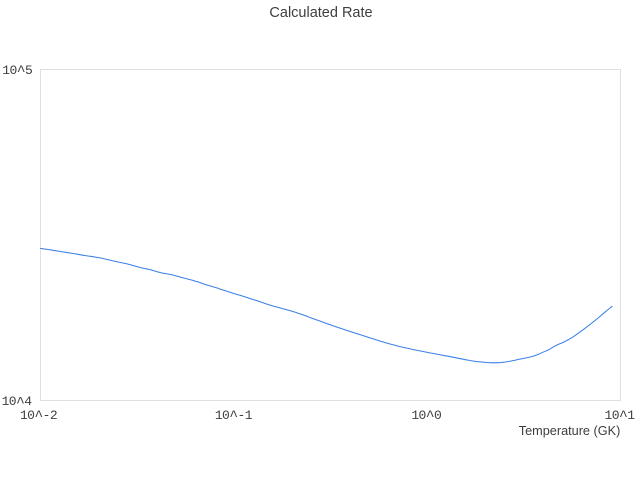 The width and height of the screenshot is (640, 480). Describe the element at coordinates (426, 416) in the screenshot. I see `svg-text: 10^0` at that location.